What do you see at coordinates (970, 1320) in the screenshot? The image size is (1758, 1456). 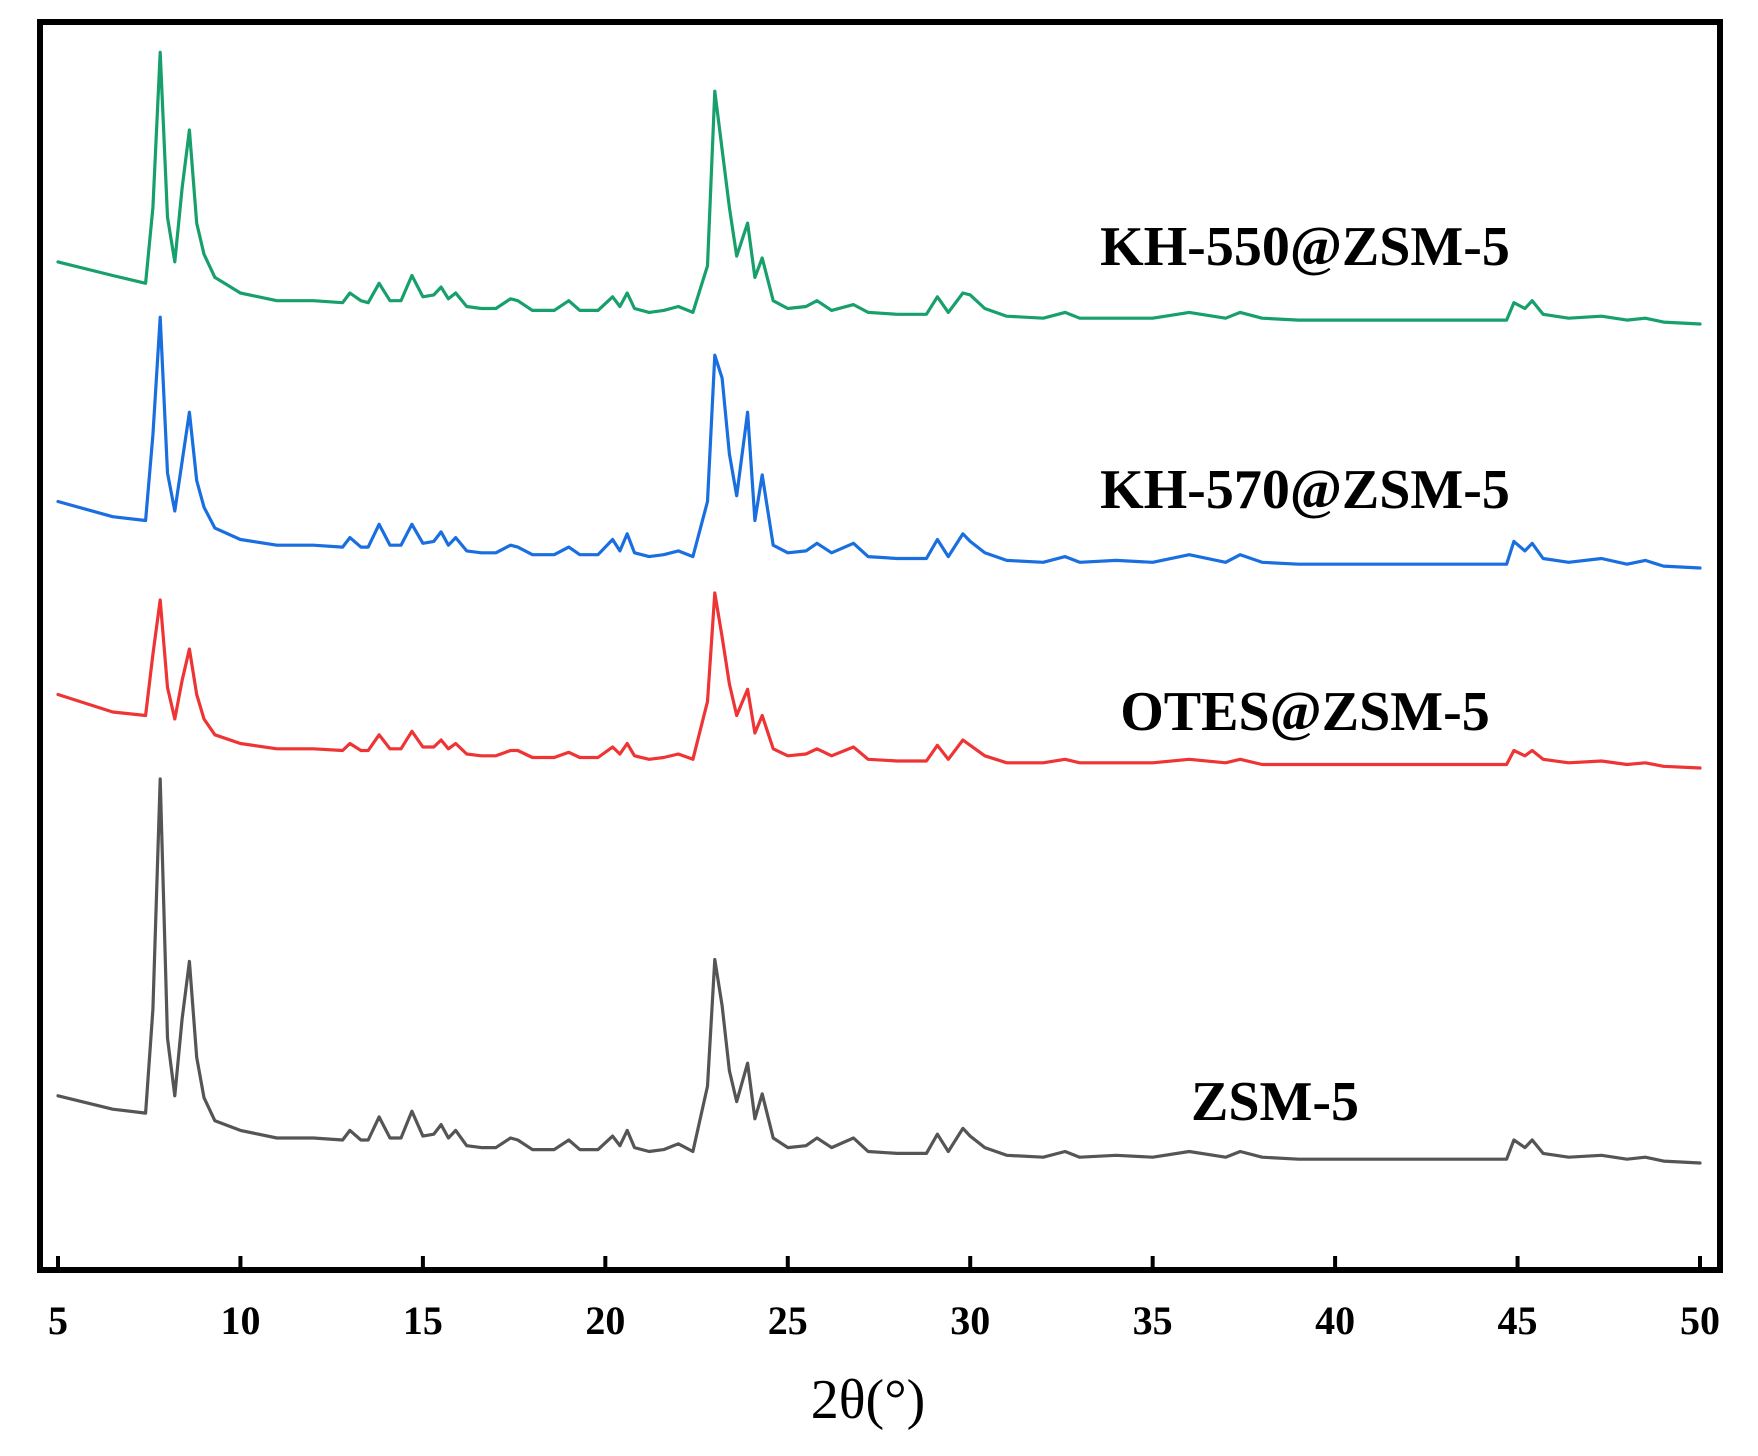 I see `x-tick-label-30: 30` at bounding box center [970, 1320].